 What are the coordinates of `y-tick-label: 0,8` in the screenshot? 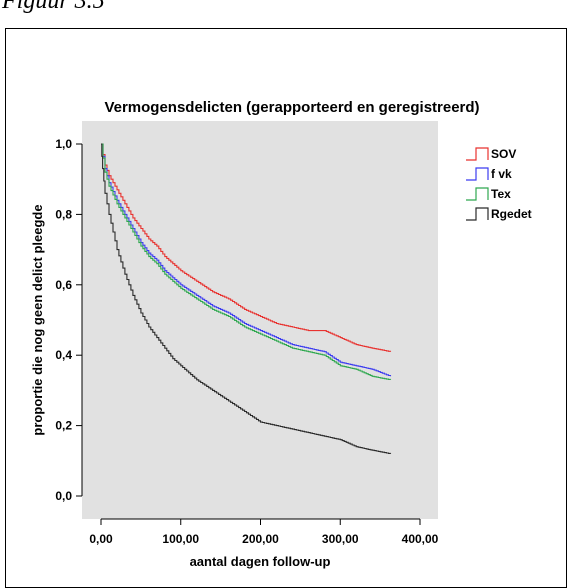 It's located at (63, 214).